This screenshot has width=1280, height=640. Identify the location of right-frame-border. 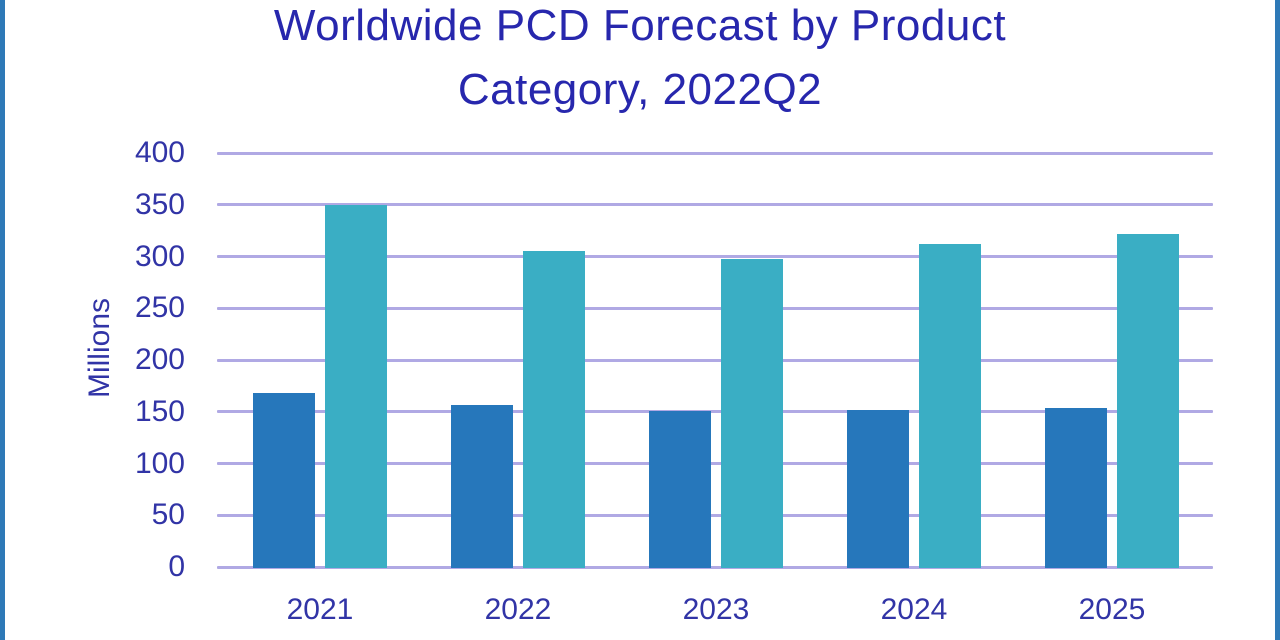
(1277, 320).